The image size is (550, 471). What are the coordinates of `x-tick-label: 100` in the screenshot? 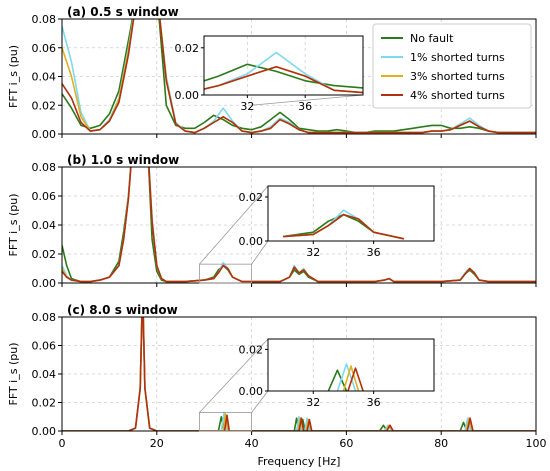 It's located at (536, 443).